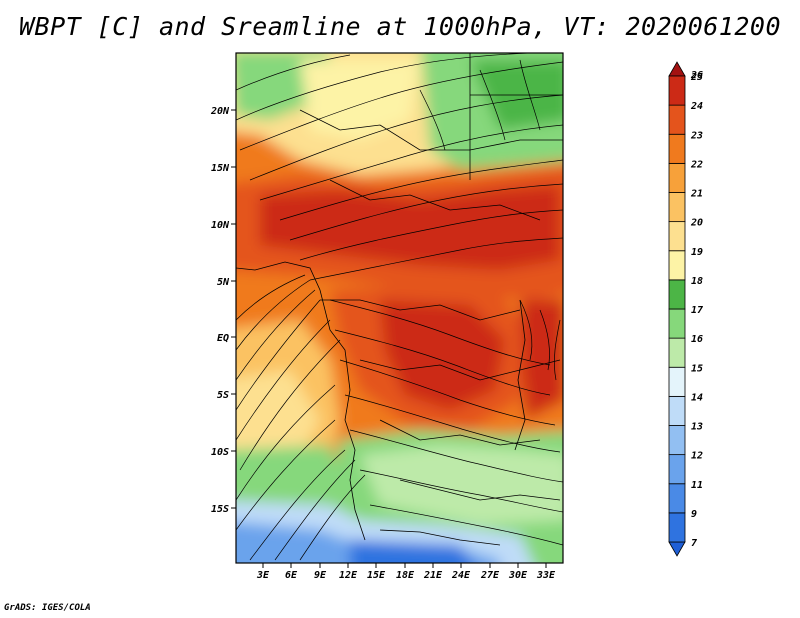 The width and height of the screenshot is (800, 618). Describe the element at coordinates (696, 164) in the screenshot. I see `colorbar-label: 22` at that location.